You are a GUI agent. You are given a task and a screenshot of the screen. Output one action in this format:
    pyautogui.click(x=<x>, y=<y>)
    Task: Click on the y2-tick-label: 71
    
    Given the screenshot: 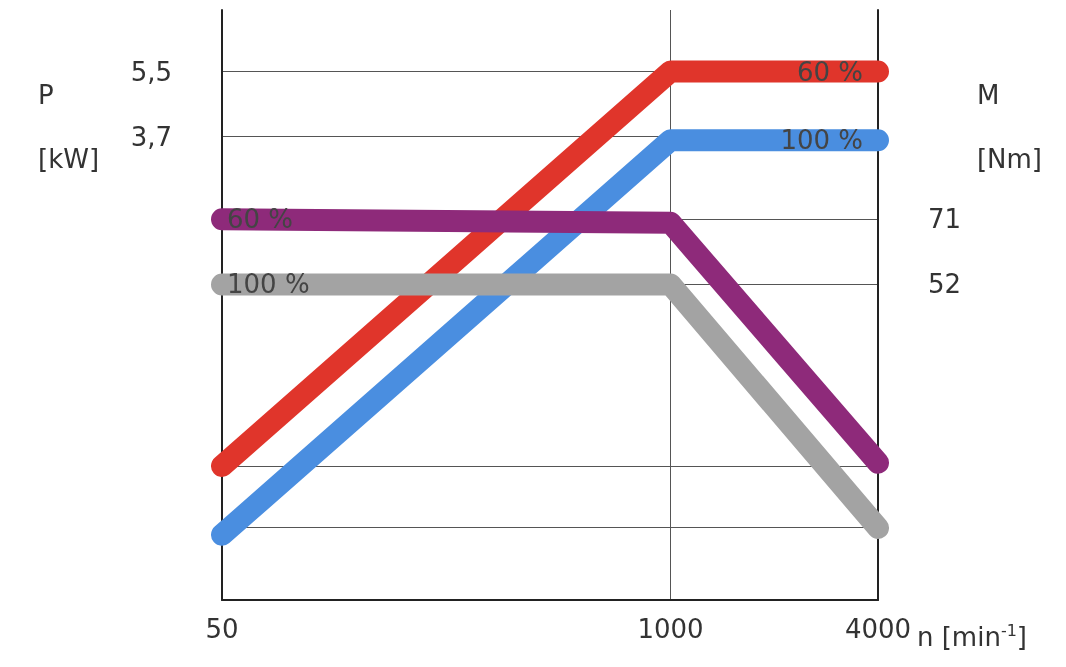 What is the action you would take?
    pyautogui.click(x=945, y=219)
    